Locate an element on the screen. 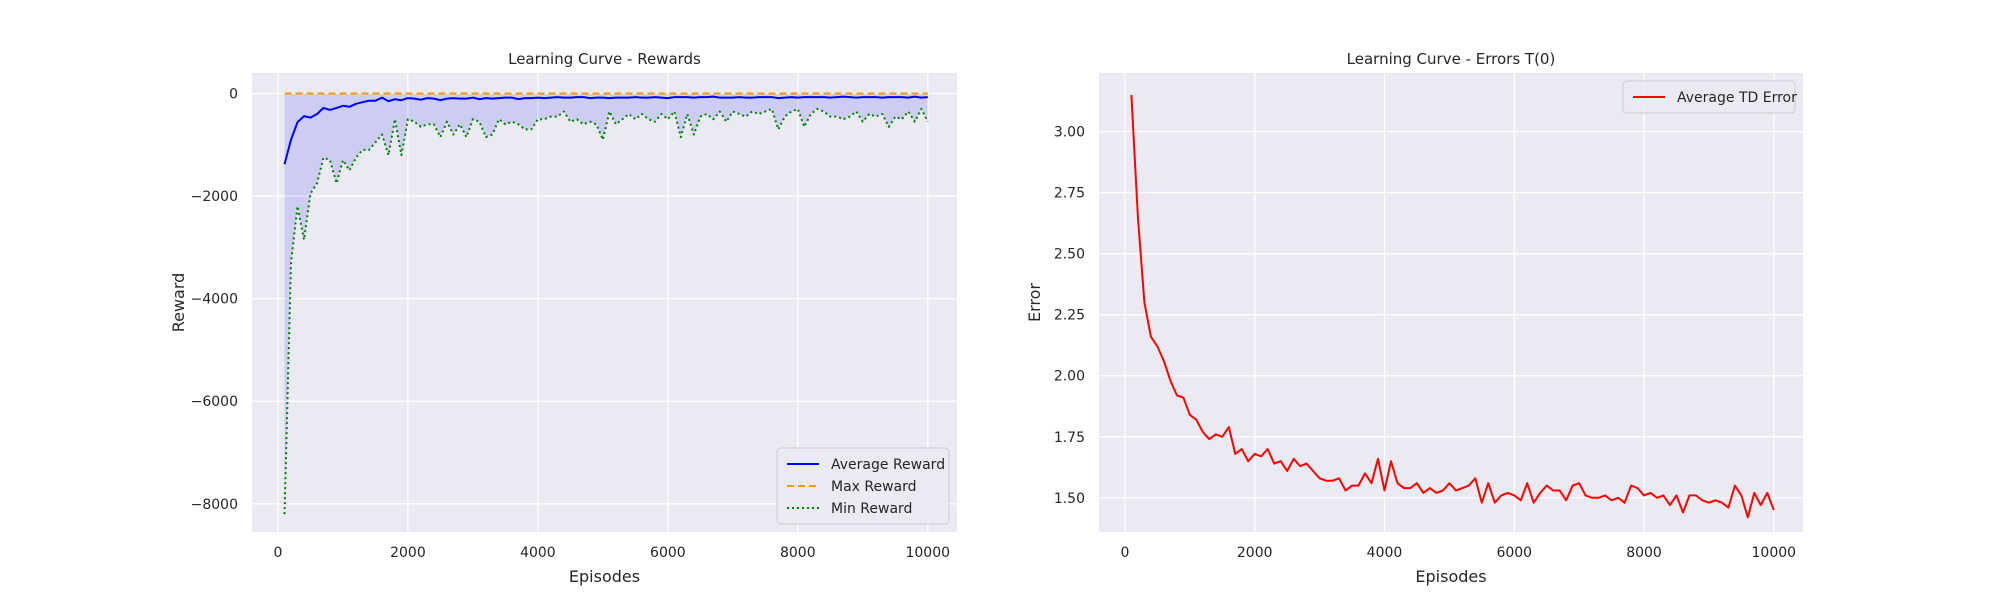 The width and height of the screenshot is (2000, 600). y-axis-label: Reward is located at coordinates (178, 303).